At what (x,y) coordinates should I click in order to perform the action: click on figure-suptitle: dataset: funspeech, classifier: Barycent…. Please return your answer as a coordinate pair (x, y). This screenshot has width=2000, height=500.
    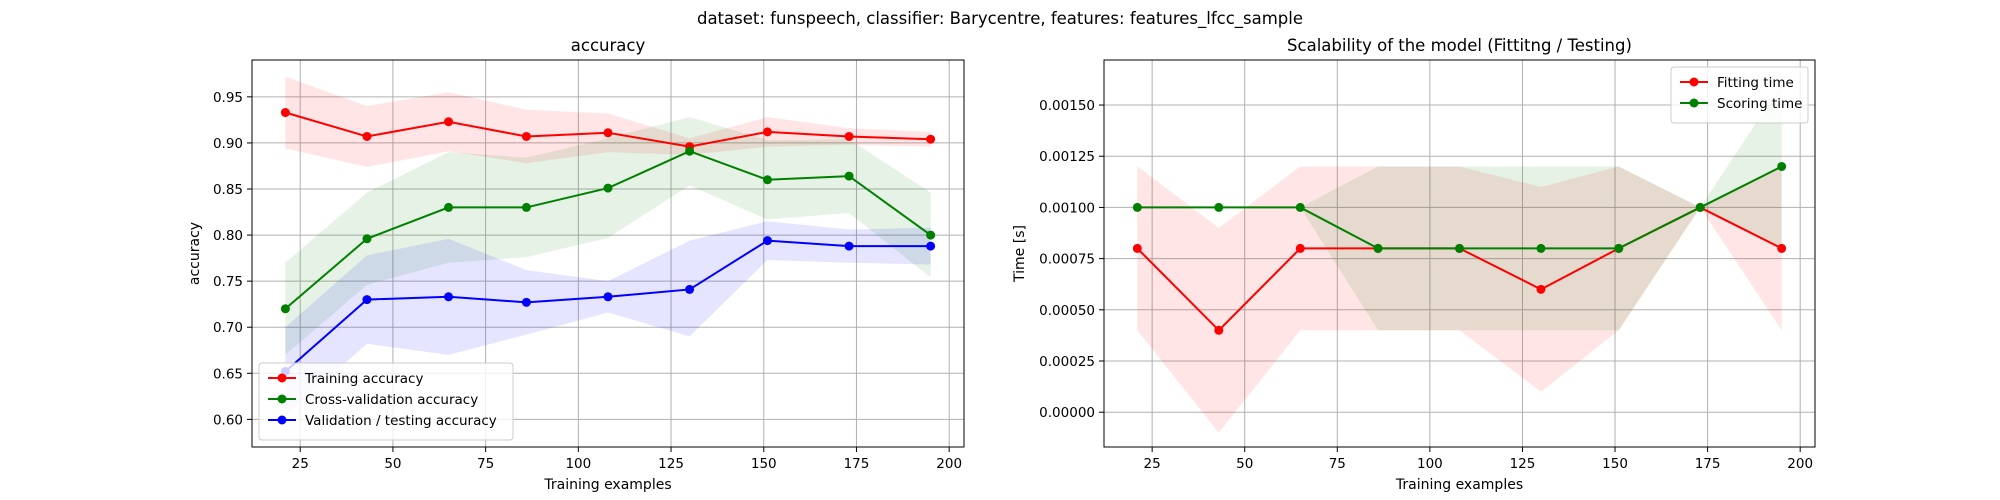
    Looking at the image, I should click on (1000, 19).